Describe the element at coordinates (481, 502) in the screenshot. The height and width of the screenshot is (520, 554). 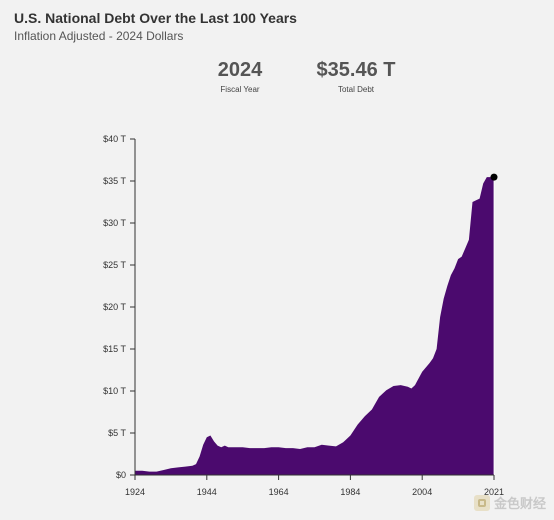
I see `watermark-logo-icon` at that location.